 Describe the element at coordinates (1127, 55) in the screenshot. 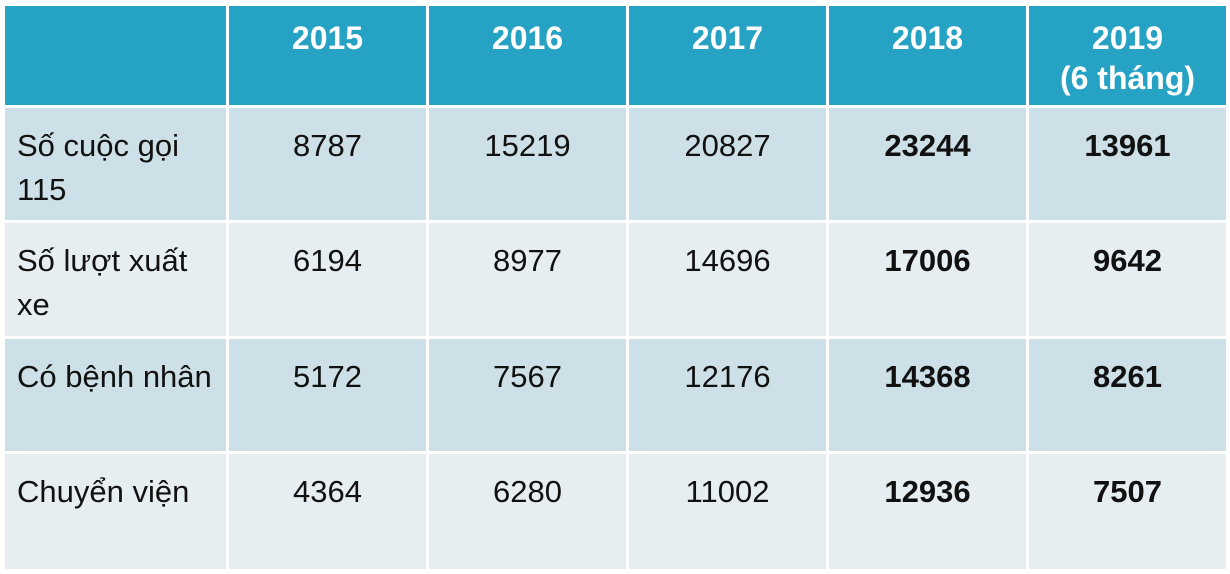

I see `header-year-2019: 2019 (6 tháng)` at that location.